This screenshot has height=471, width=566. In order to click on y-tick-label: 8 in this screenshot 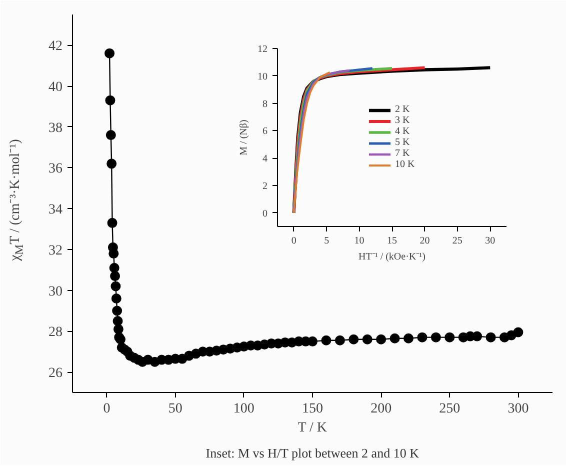, I will do `click(265, 104)`.